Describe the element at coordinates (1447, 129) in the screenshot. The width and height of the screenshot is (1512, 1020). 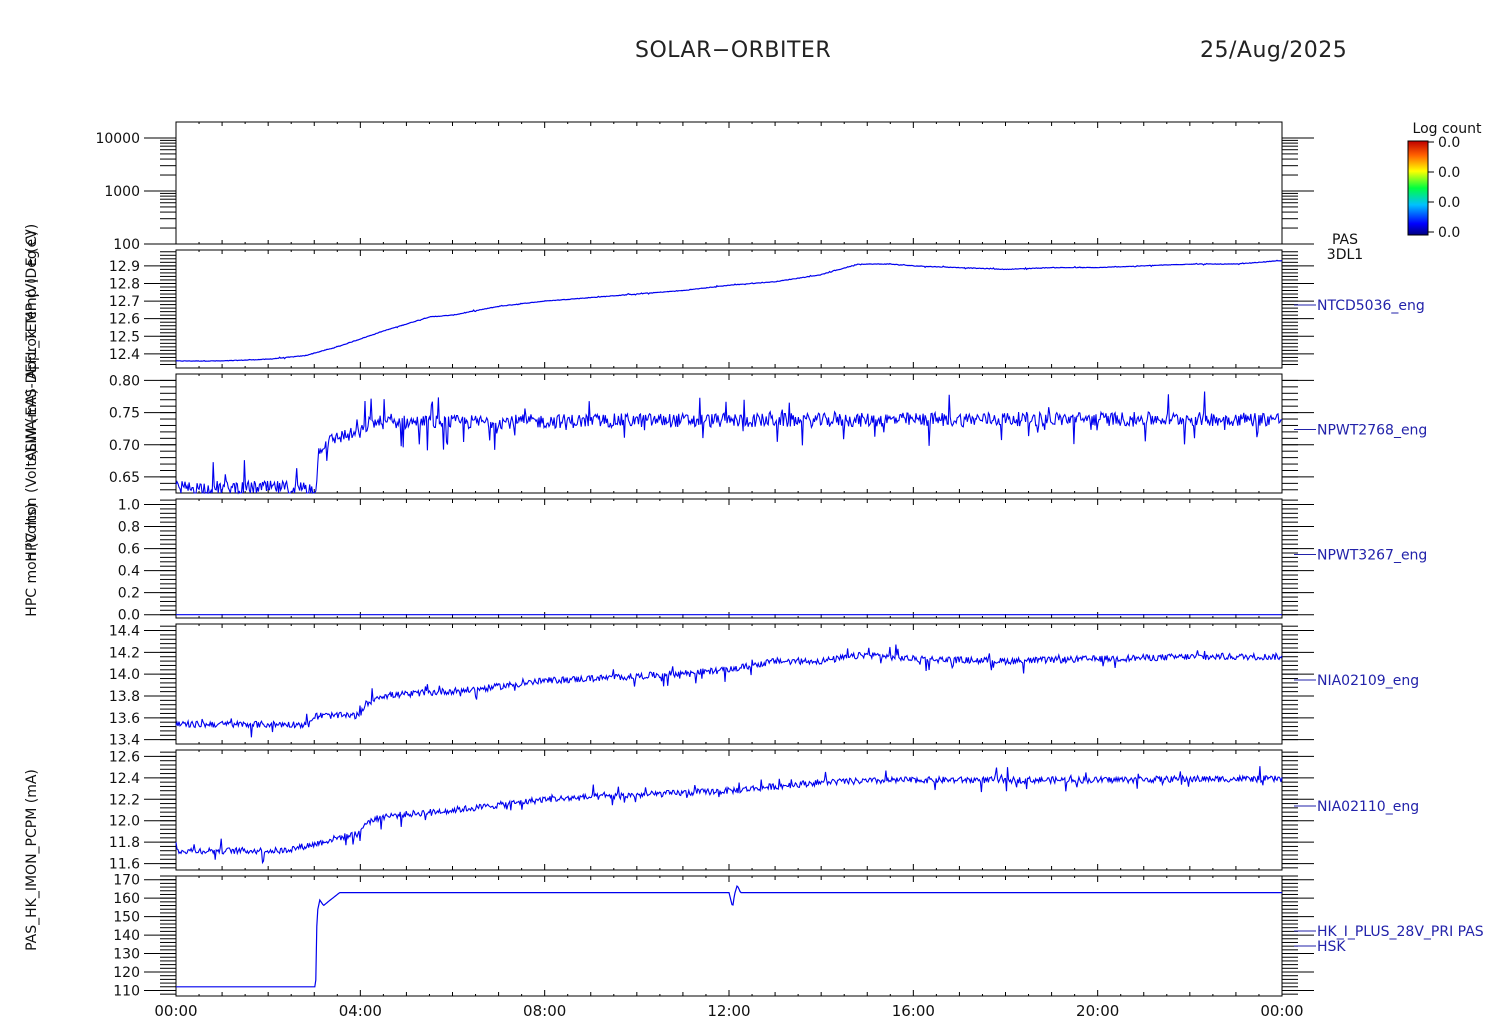
I see `colorbar-title: Log count` at that location.